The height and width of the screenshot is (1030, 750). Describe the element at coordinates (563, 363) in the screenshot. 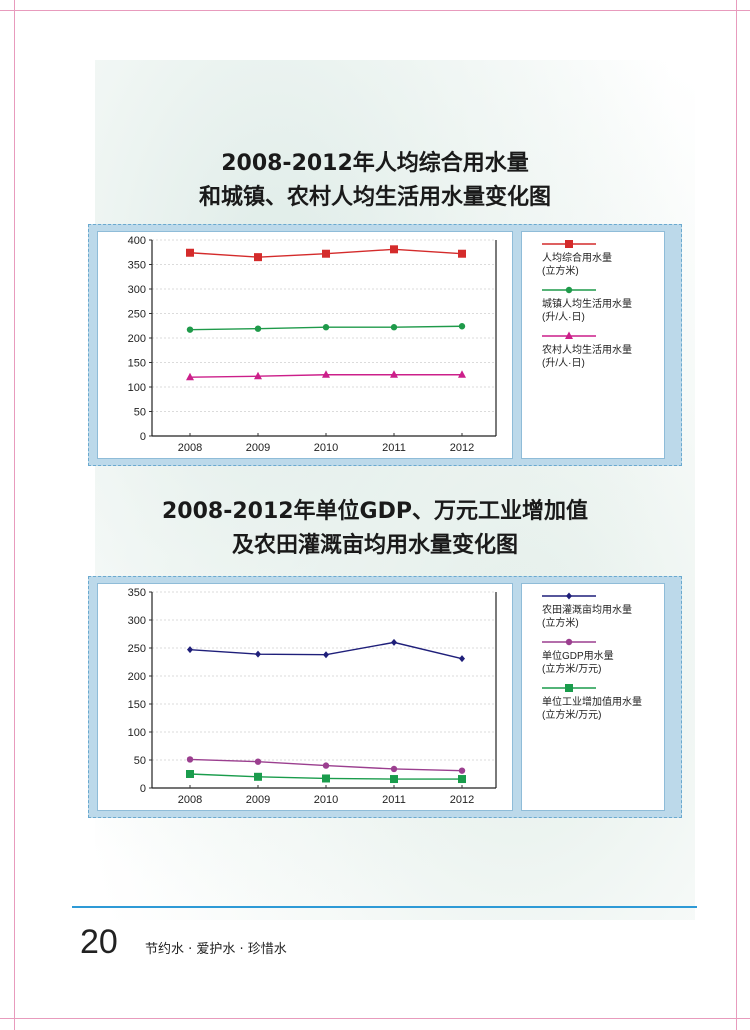

I see `legend-unit-3: (升/人·日)` at that location.